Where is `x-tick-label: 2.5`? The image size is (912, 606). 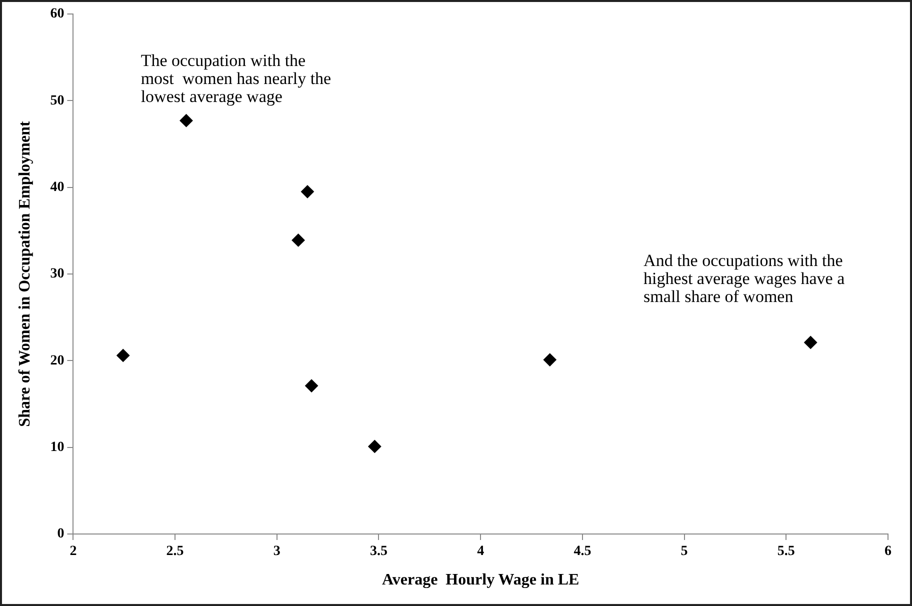
x-tick-label: 2.5 is located at coordinates (175, 552).